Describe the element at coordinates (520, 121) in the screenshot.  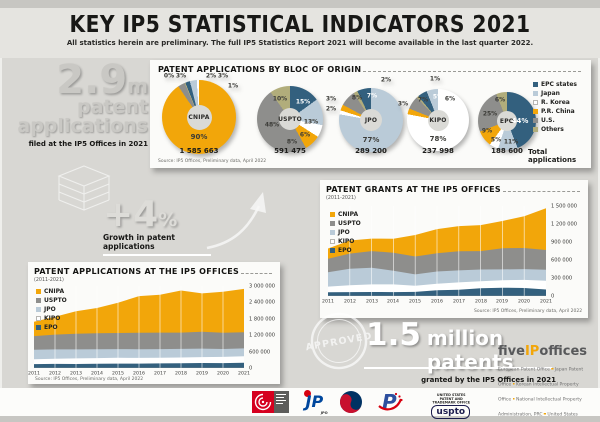
I see `pie-percent-label: 44%` at that location.